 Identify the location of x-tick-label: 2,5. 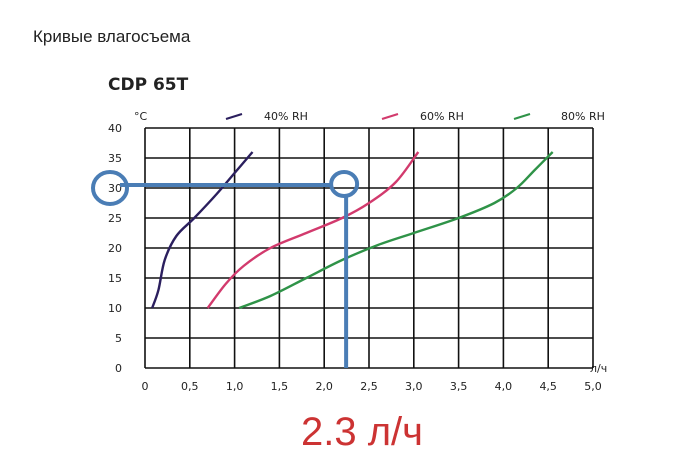
(369, 386).